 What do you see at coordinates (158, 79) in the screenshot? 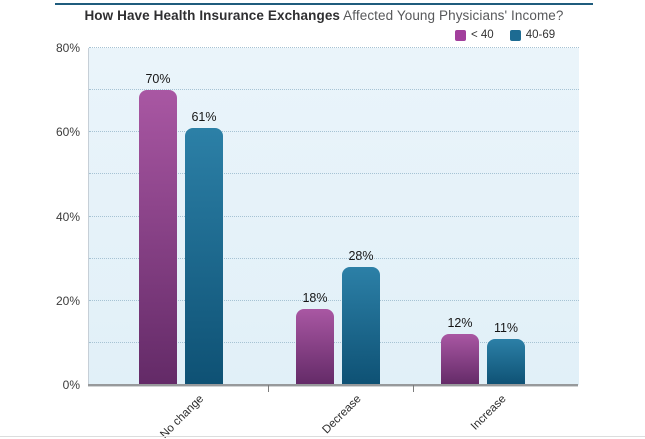
I see `bar-value-label-under-40-no-change: 70%` at bounding box center [158, 79].